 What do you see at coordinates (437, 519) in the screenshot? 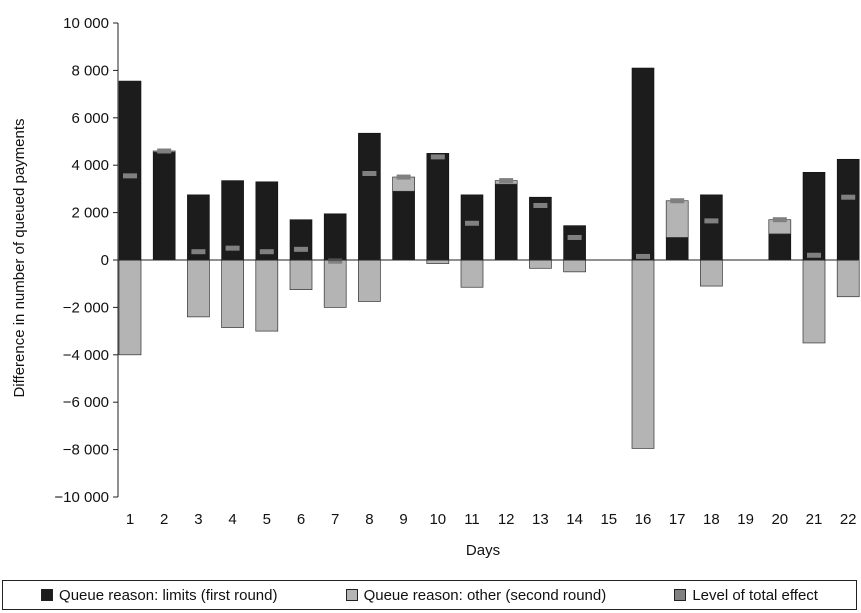
I see `x-tick-label: 10` at bounding box center [437, 519].